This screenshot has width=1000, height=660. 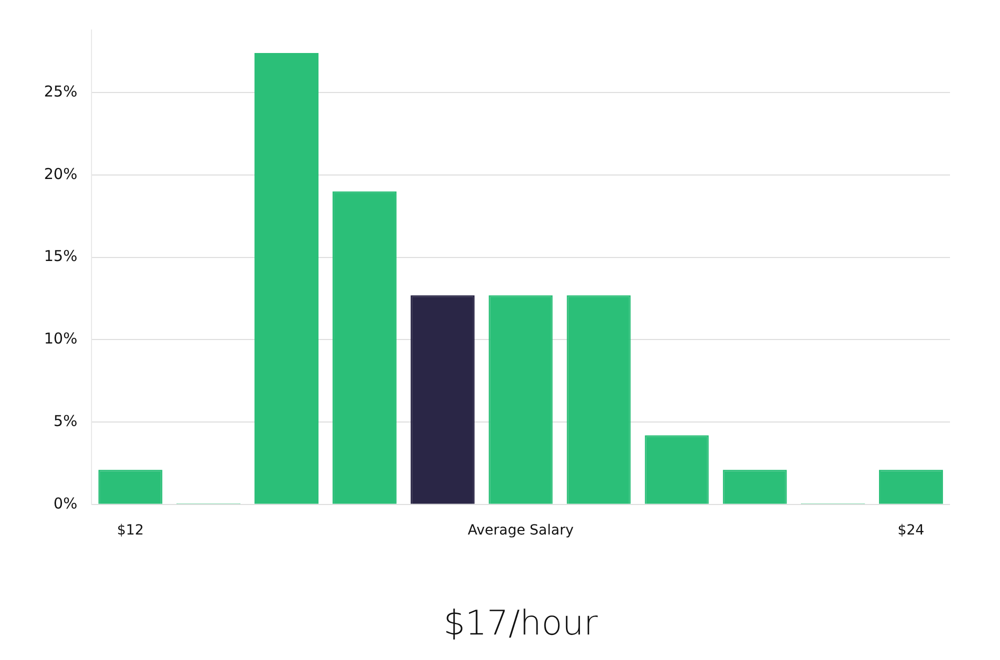 What do you see at coordinates (66, 421) in the screenshot?
I see `y-tick-label: 5%` at bounding box center [66, 421].